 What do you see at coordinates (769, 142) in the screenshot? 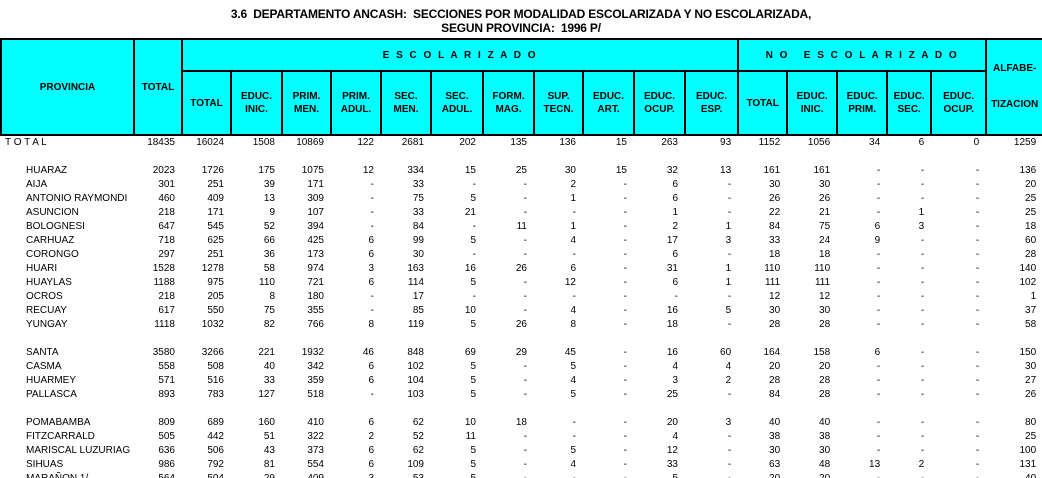
I see `value-cell: 1152` at bounding box center [769, 142].